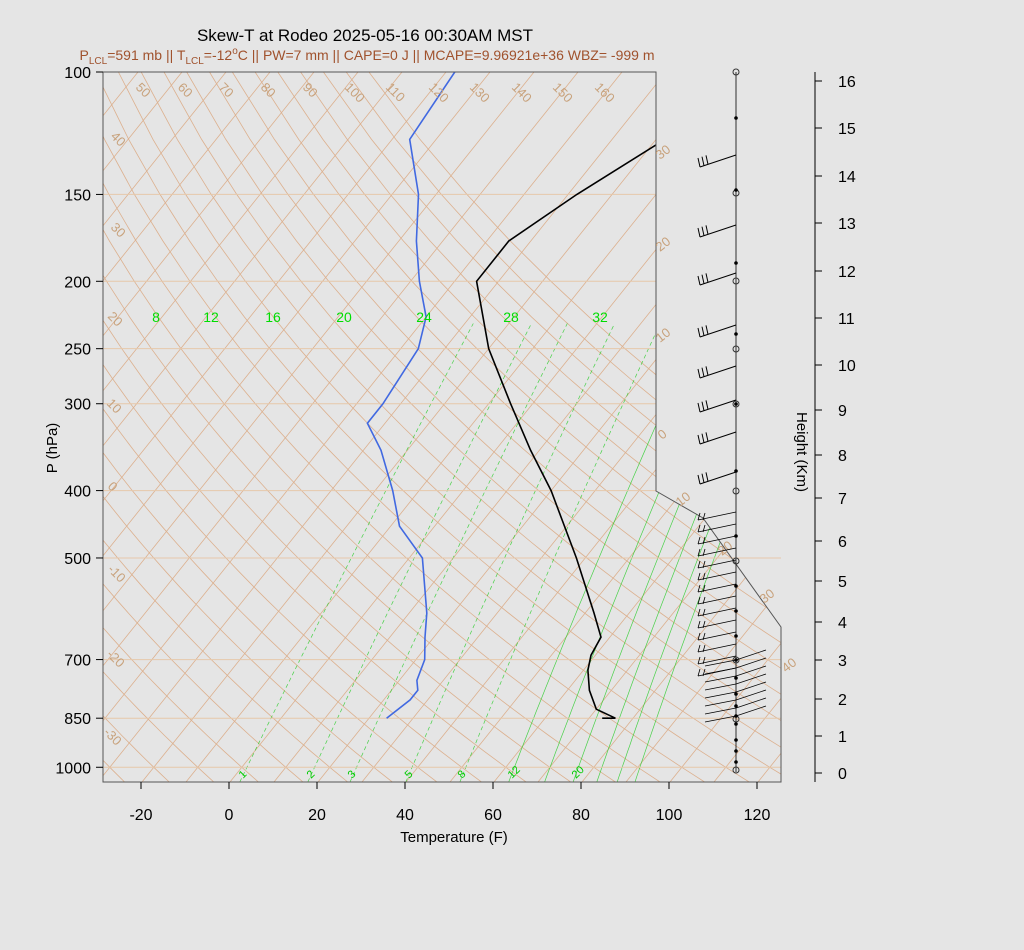 The width and height of the screenshot is (1024, 950). I want to click on height-tick-label: 5, so click(842, 582).